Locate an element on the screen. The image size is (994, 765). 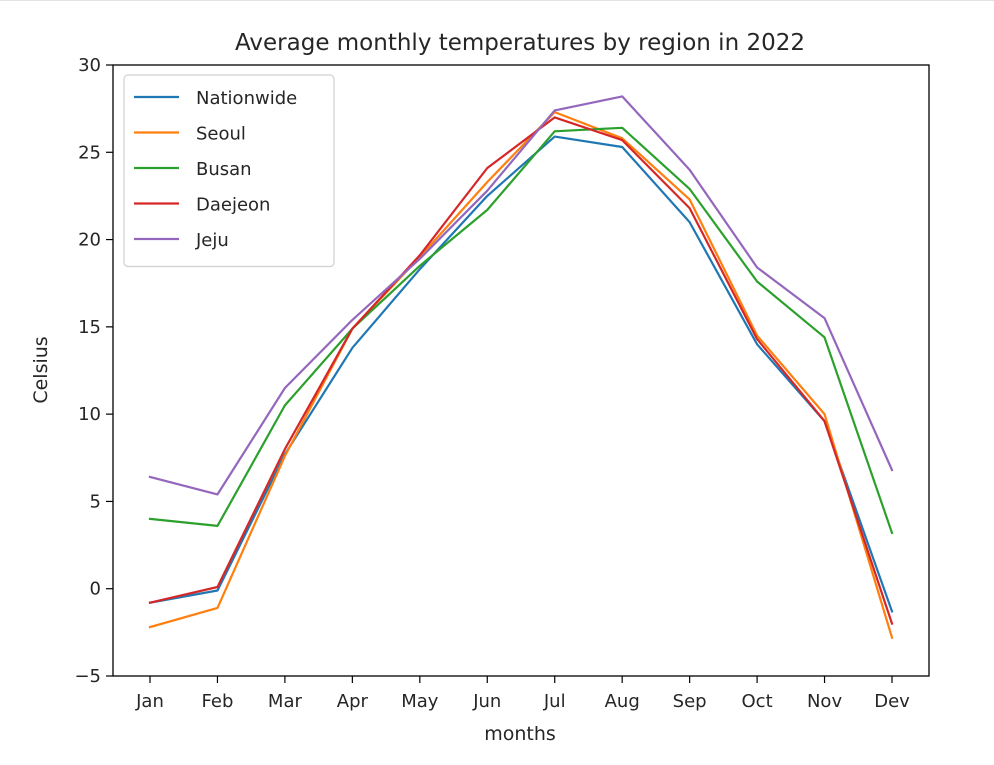
x-tick-label: Mar is located at coordinates (285, 701).